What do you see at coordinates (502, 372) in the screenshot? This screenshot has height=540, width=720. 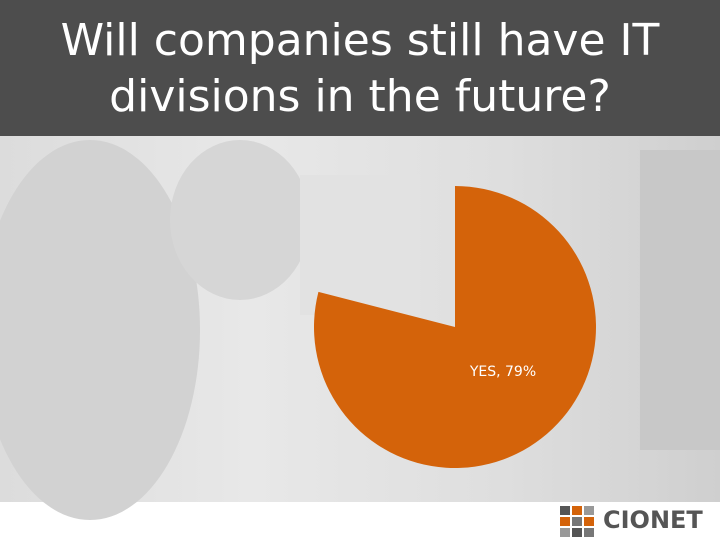 I see `data-label: YES, 79%` at bounding box center [502, 372].